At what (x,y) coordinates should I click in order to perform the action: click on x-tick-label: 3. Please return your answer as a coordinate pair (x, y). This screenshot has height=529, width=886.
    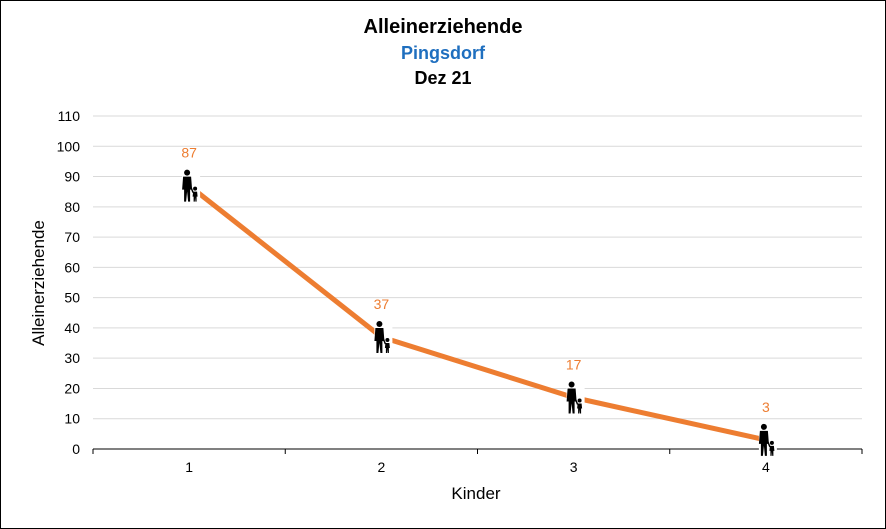
    Looking at the image, I should click on (574, 467).